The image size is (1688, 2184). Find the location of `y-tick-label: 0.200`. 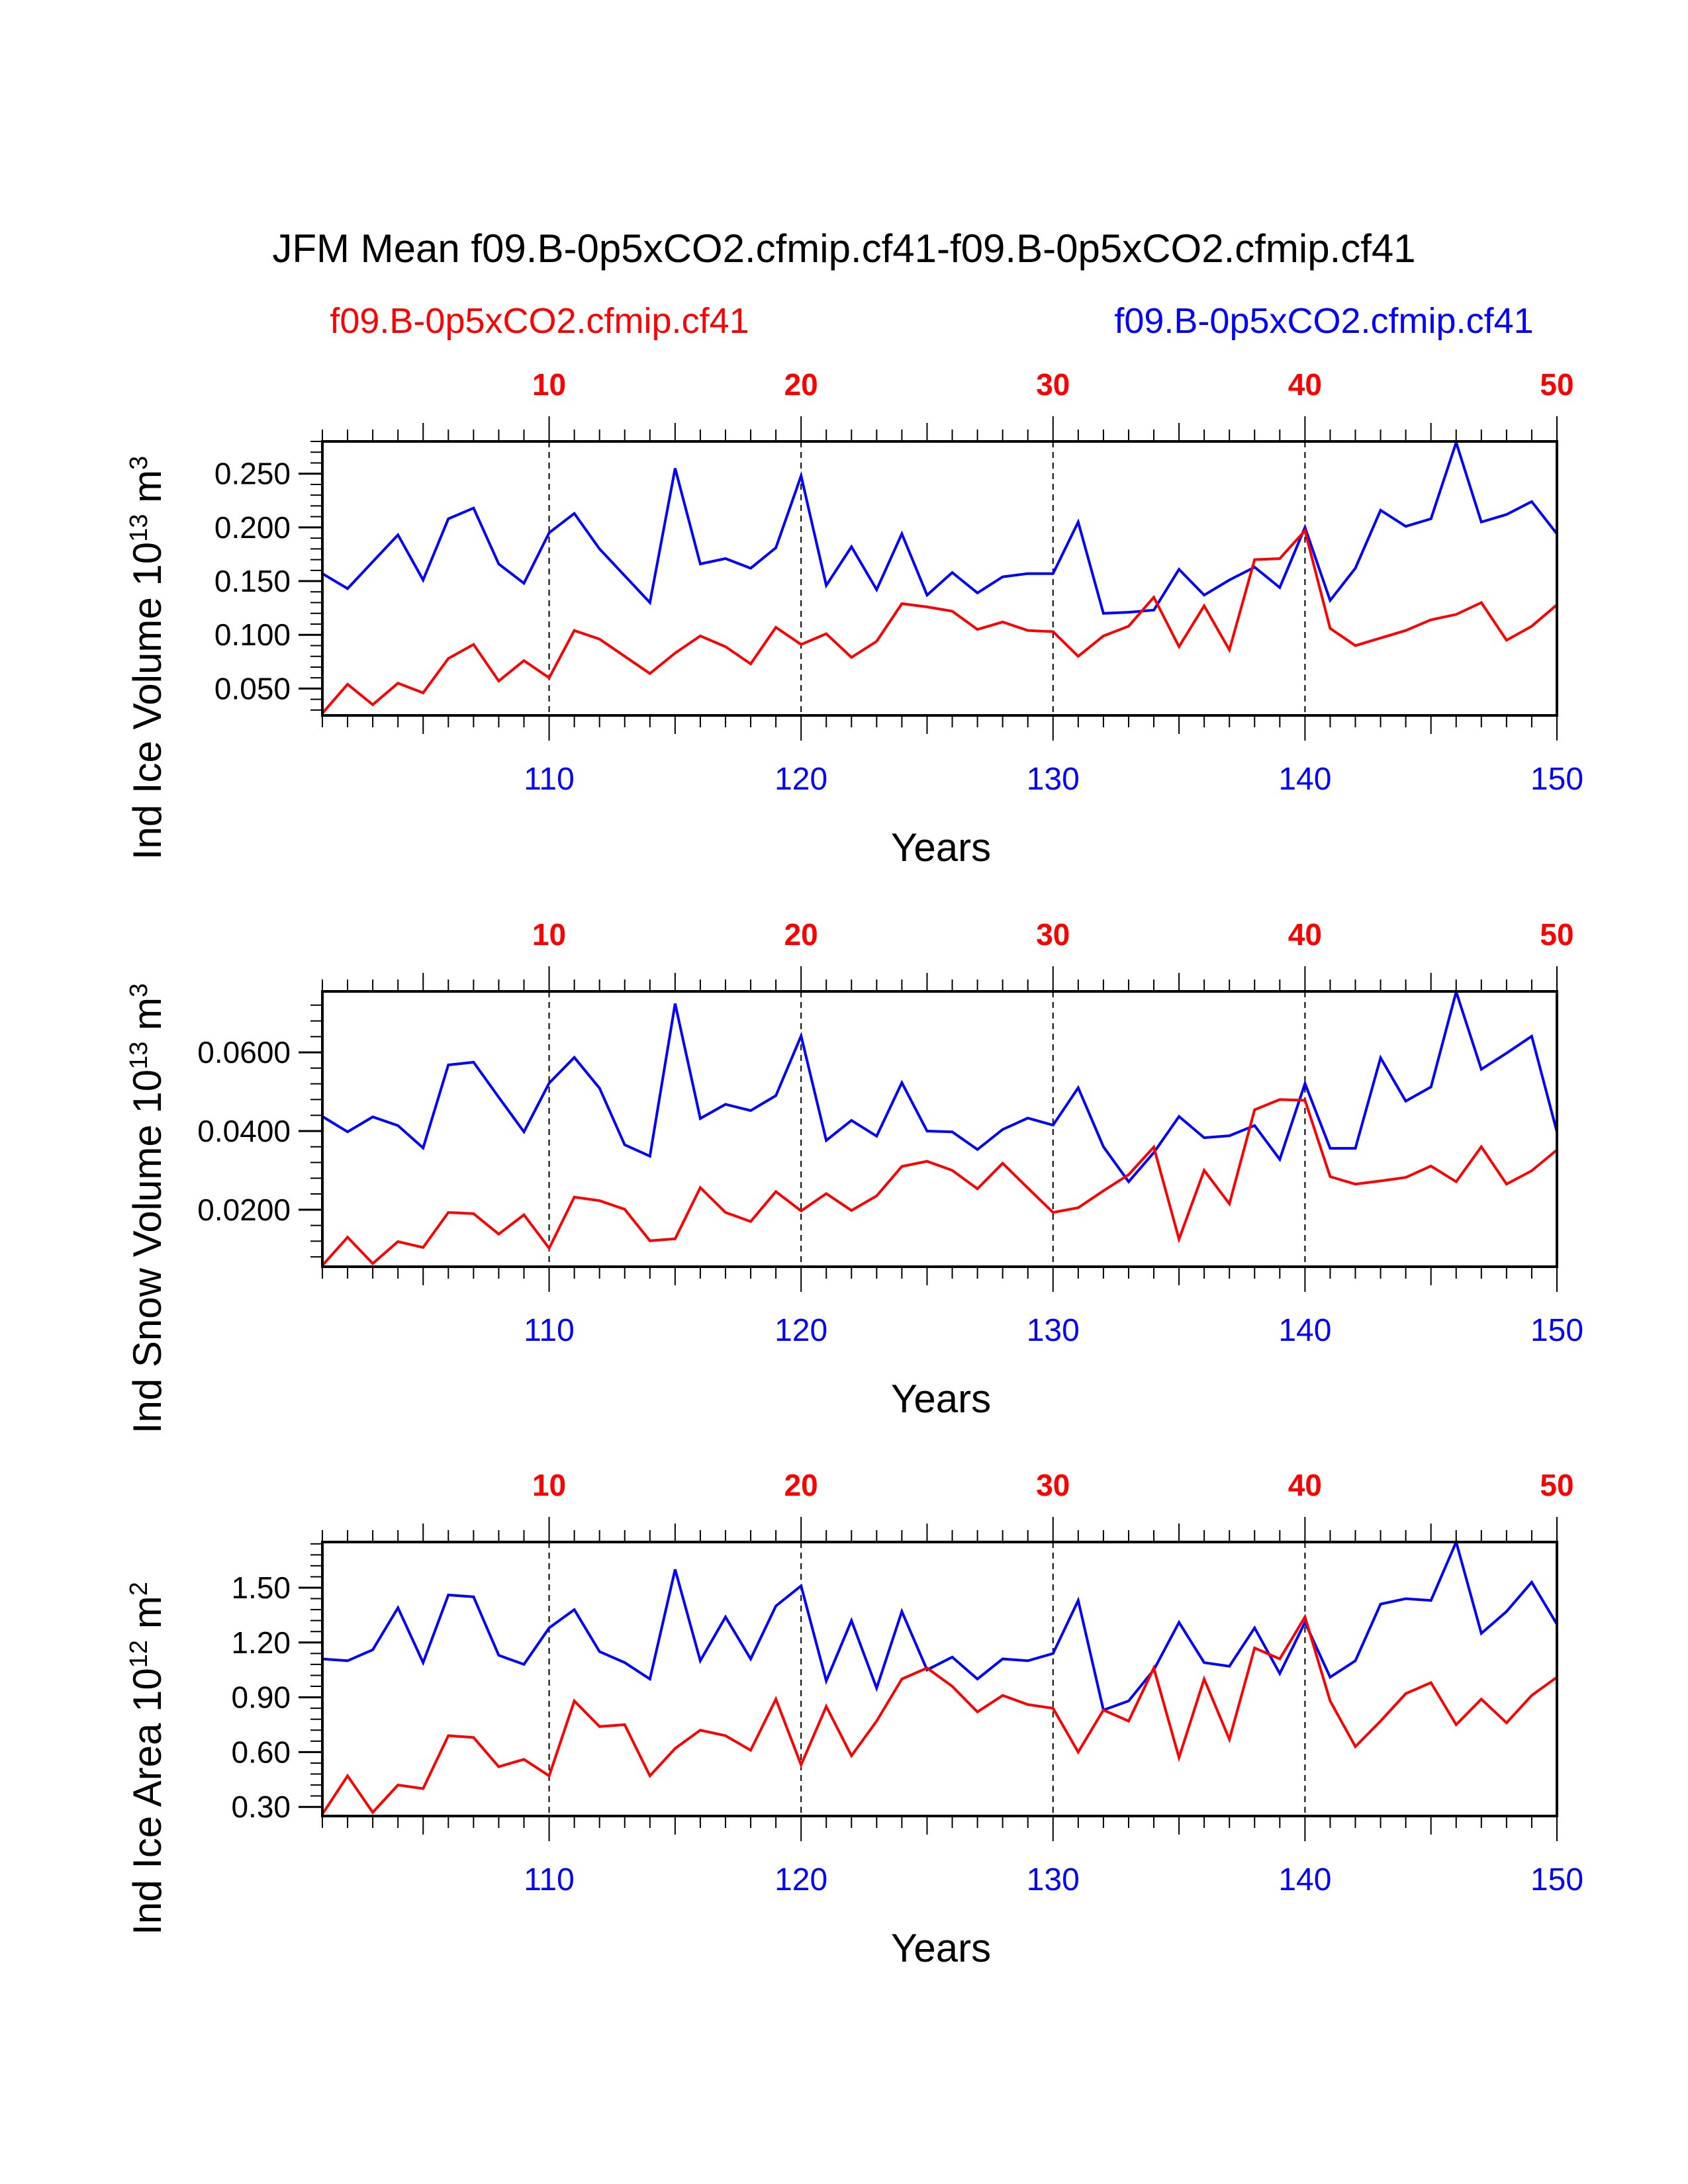

y-tick-label: 0.200 is located at coordinates (252, 527).